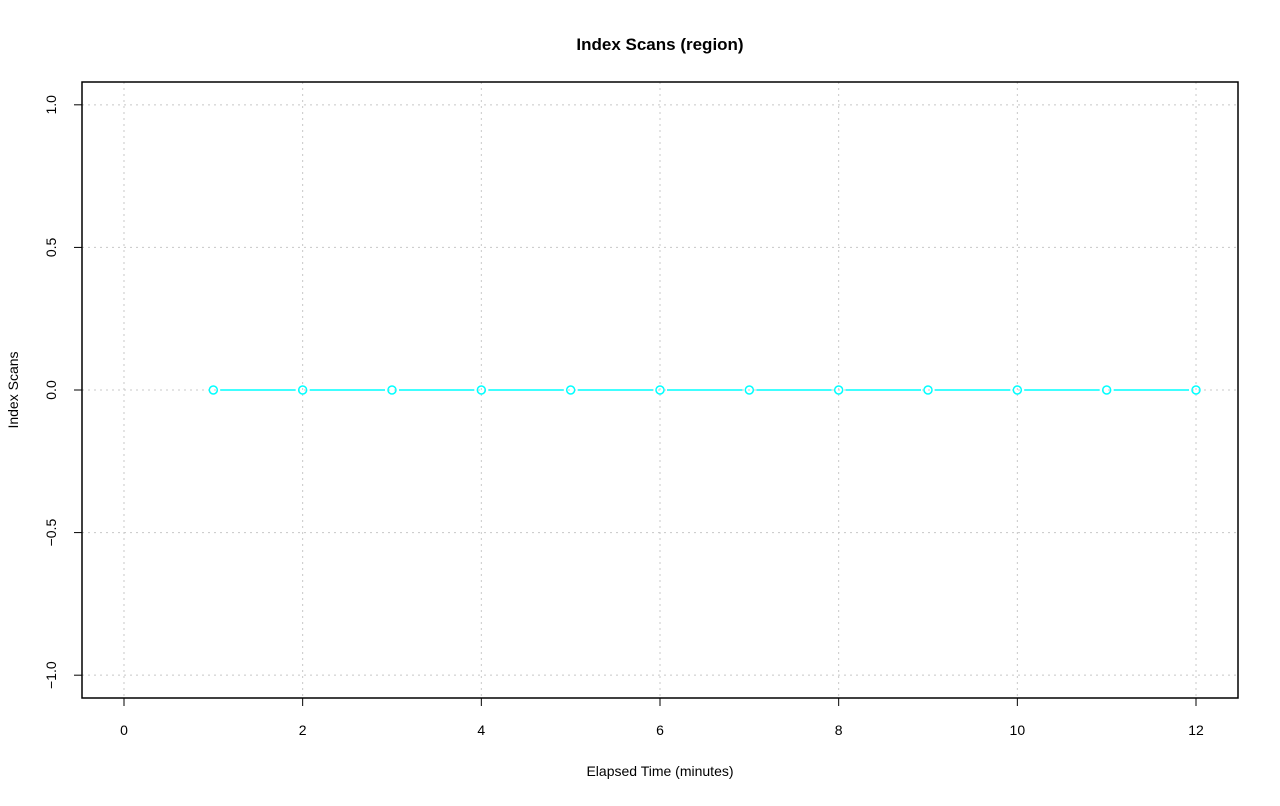 The height and width of the screenshot is (806, 1280). I want to click on x-axis-label: Elapsed Time (minutes), so click(659, 771).